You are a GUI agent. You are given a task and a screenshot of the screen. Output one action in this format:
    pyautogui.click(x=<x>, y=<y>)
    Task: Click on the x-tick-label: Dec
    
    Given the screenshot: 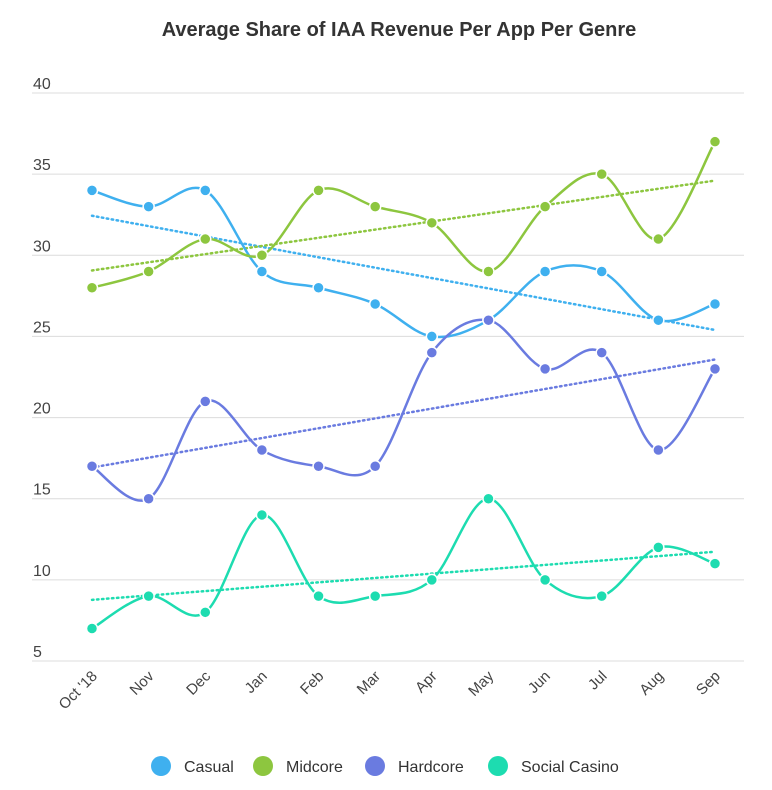 What is the action you would take?
    pyautogui.click(x=198, y=682)
    